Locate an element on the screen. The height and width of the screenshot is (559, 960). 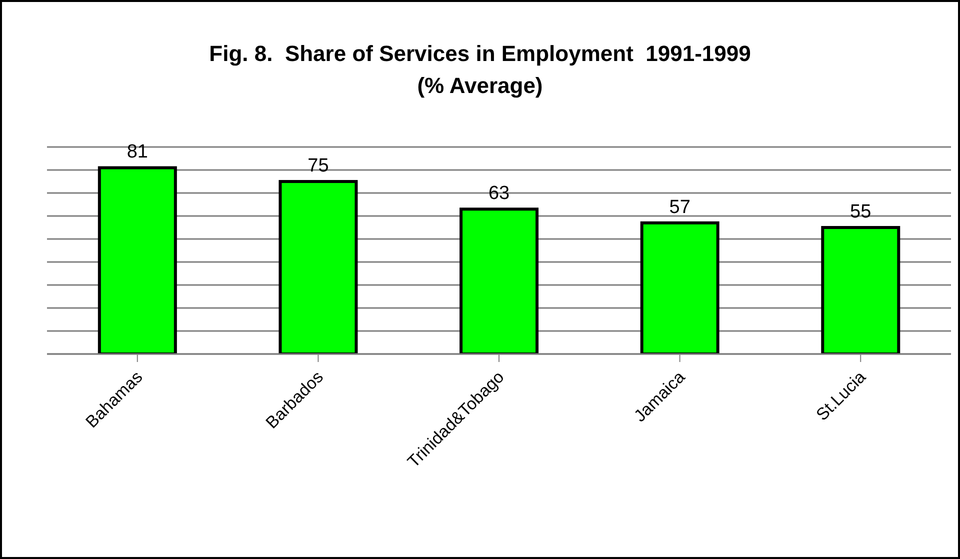
chart-title: Fig. 8. Share of Services in Employment 1991-1999 is located at coordinates (480, 54).